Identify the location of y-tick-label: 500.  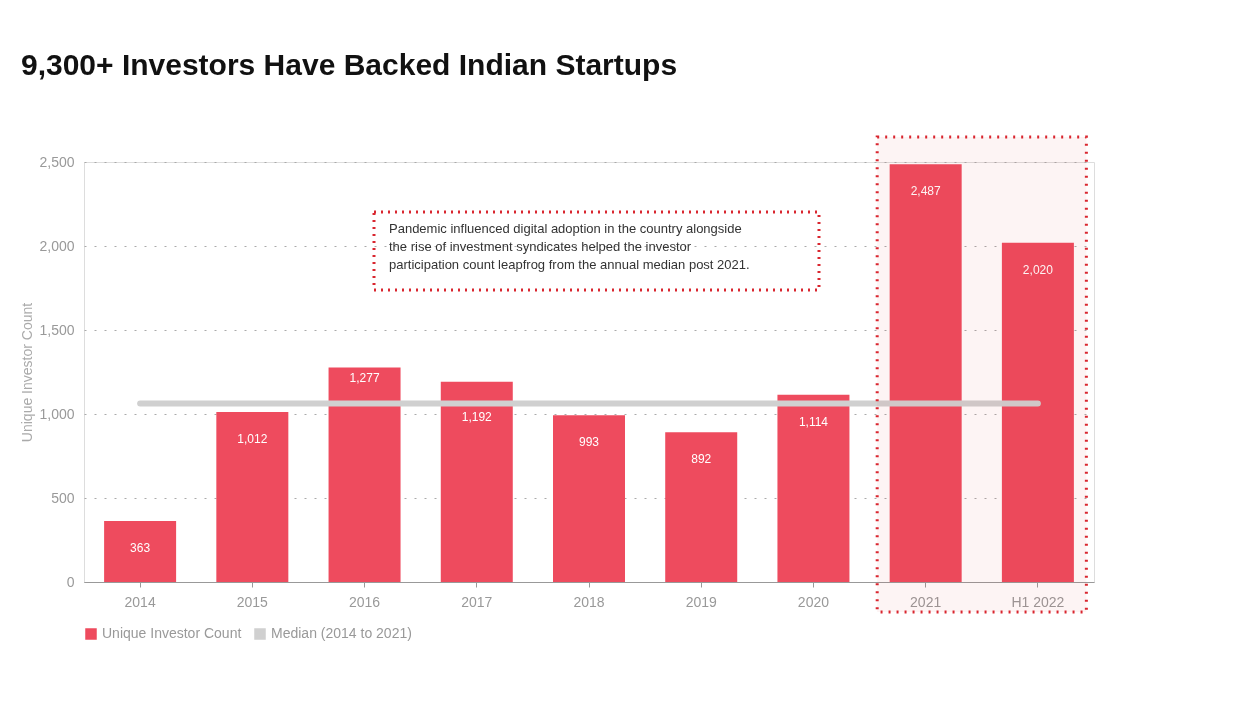
(63, 497).